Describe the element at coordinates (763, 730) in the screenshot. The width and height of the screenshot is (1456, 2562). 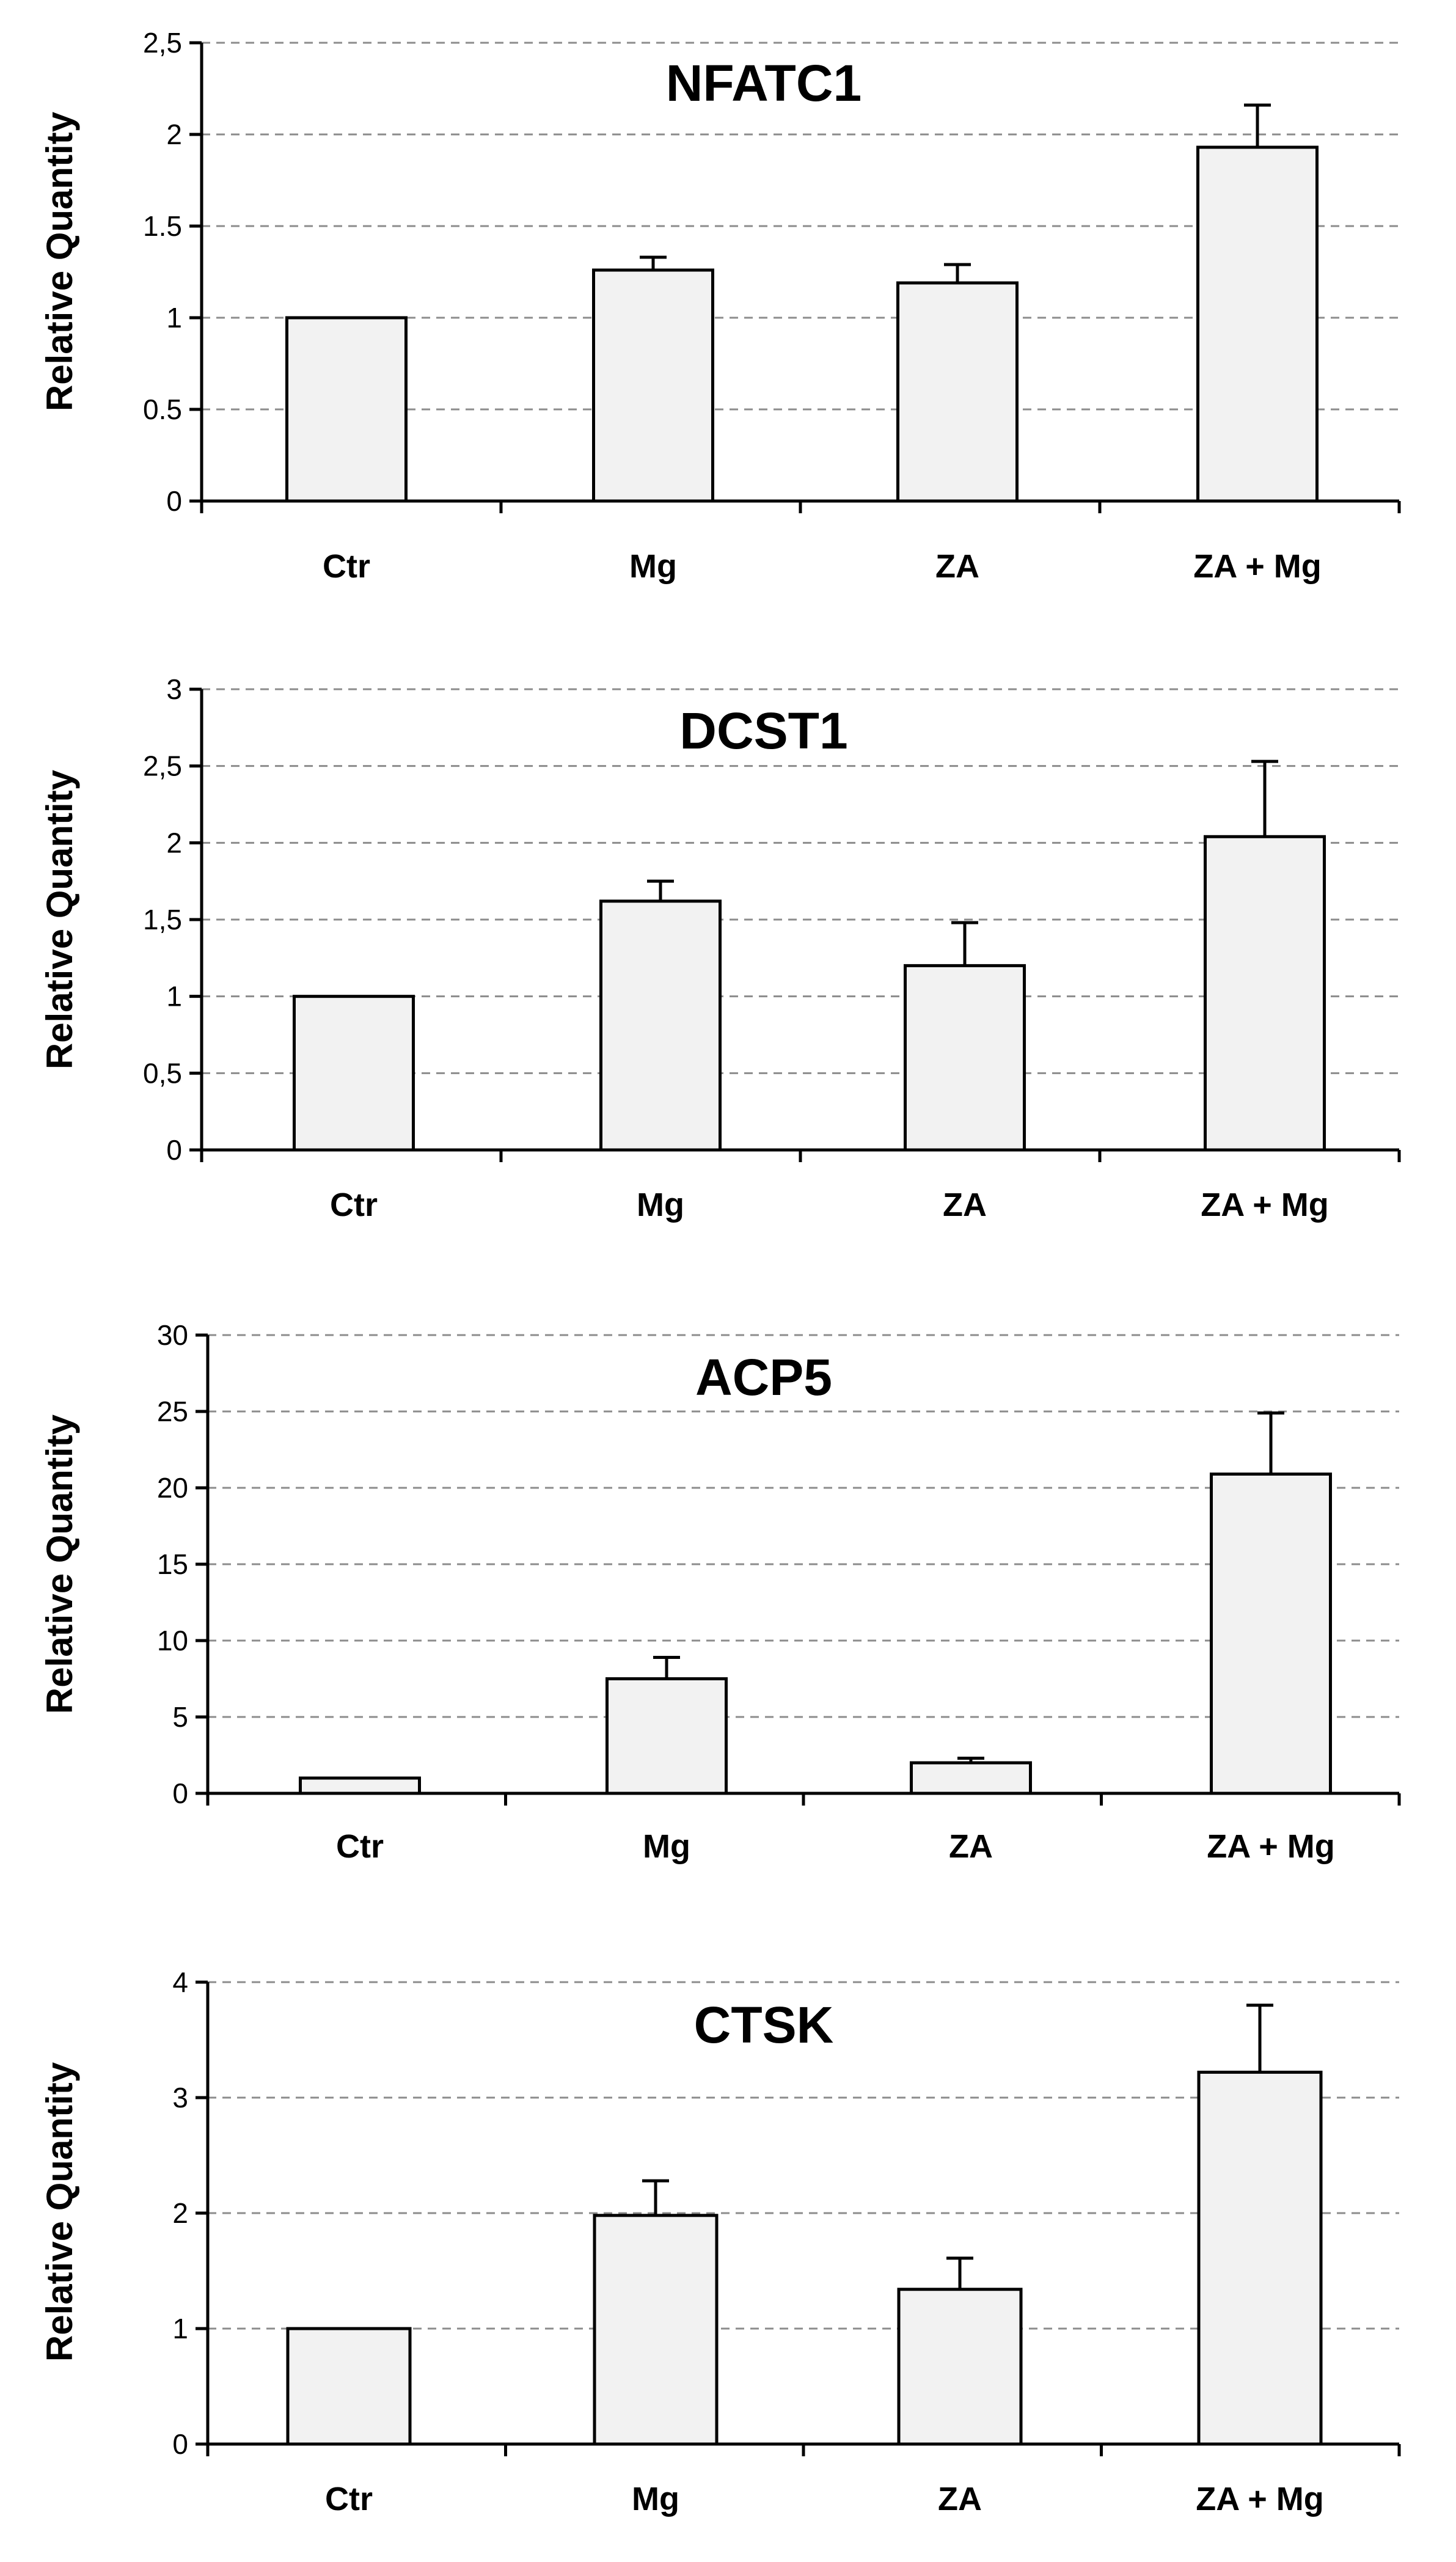
I see `chart-title: DCST1` at that location.